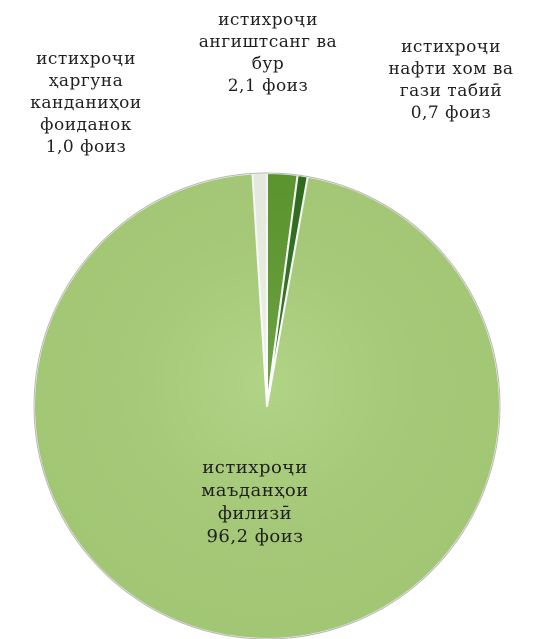 This screenshot has height=639, width=537. Describe the element at coordinates (451, 91) in the screenshot. I see `slice-label-line: гази табиӣ` at that location.